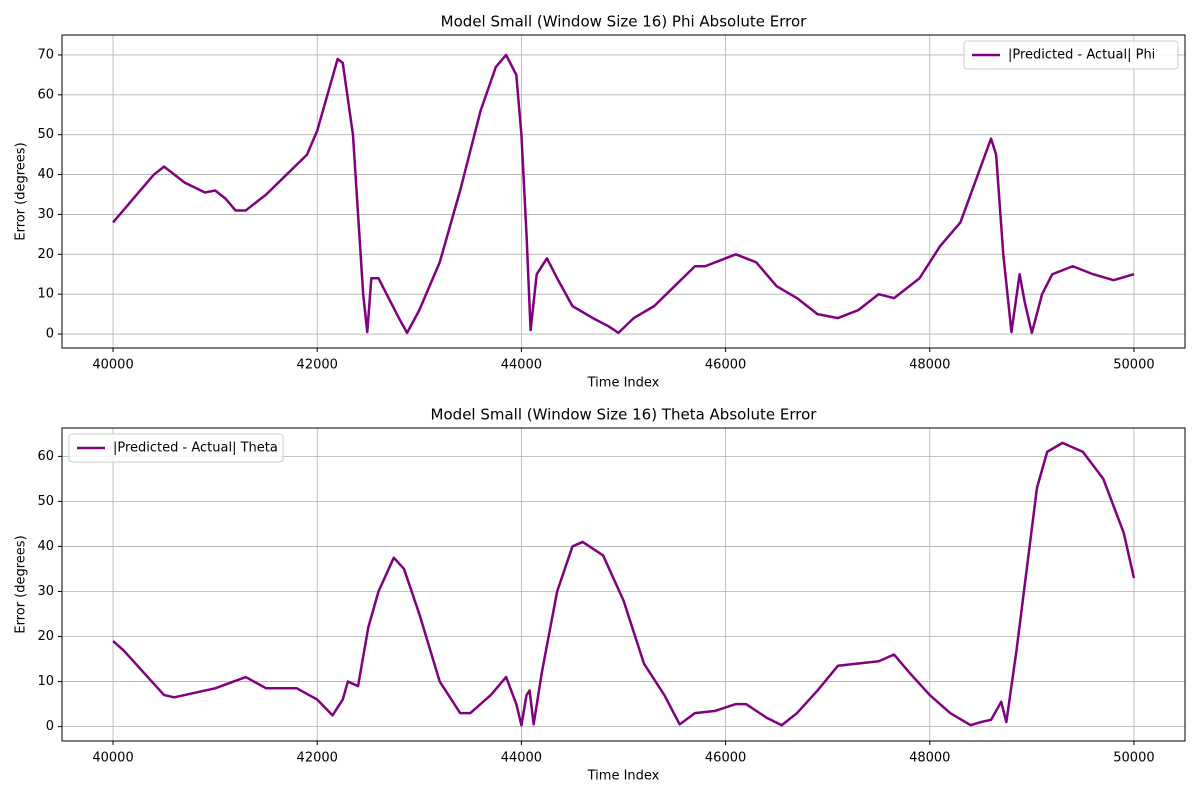 This screenshot has width=1200, height=804. What do you see at coordinates (45, 54) in the screenshot?
I see `y-tick-label: 70` at bounding box center [45, 54].